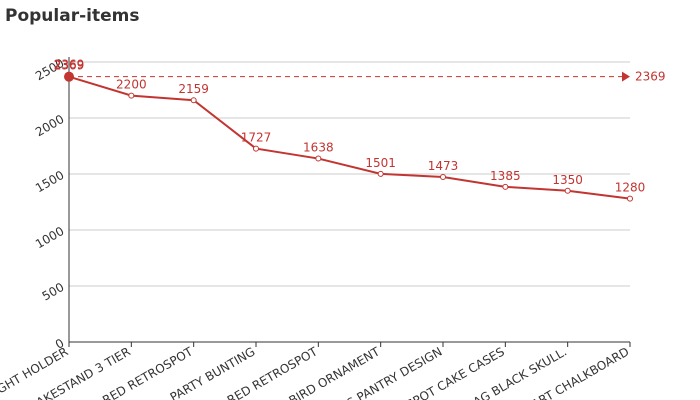  What do you see at coordinates (49, 237) in the screenshot?
I see `y-tick-label: 1000` at bounding box center [49, 237].